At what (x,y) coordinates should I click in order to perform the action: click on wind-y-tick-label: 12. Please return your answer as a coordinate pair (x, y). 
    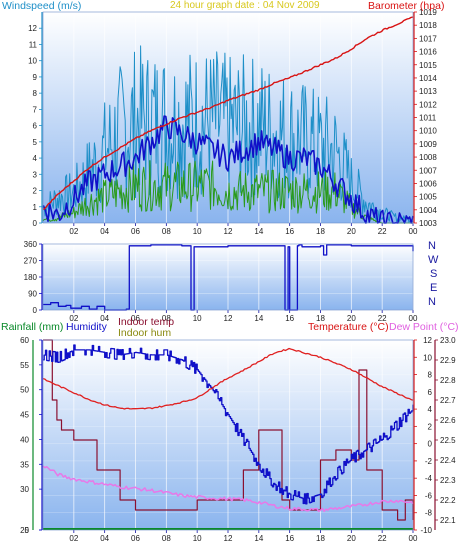
    Looking at the image, I should click on (32, 28).